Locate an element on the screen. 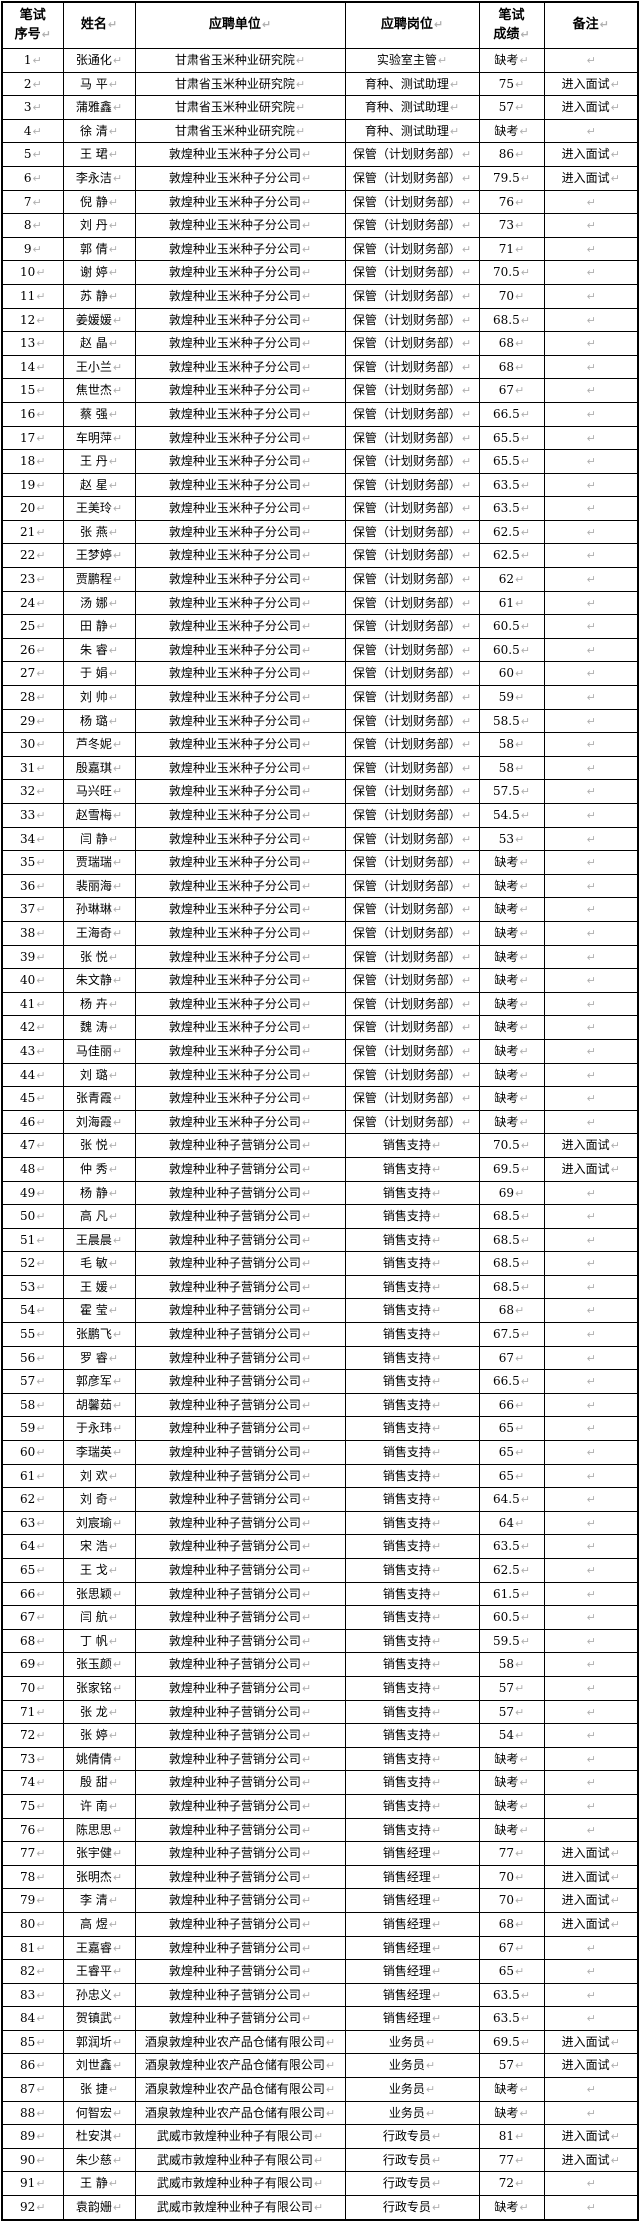 The image size is (639, 2238). table-row: 17↵ 车明萍↵ 敦煌种业玉米种子分公司↵ 保管（计划财务部）↵ 65.5↵ ↵ is located at coordinates (320, 438).